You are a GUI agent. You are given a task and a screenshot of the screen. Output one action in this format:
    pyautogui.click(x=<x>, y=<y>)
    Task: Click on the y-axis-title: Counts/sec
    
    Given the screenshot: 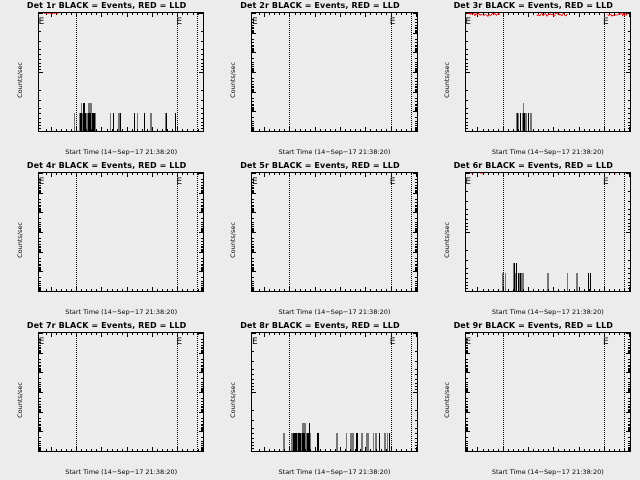 What is the action you would take?
    pyautogui.click(x=19, y=240)
    